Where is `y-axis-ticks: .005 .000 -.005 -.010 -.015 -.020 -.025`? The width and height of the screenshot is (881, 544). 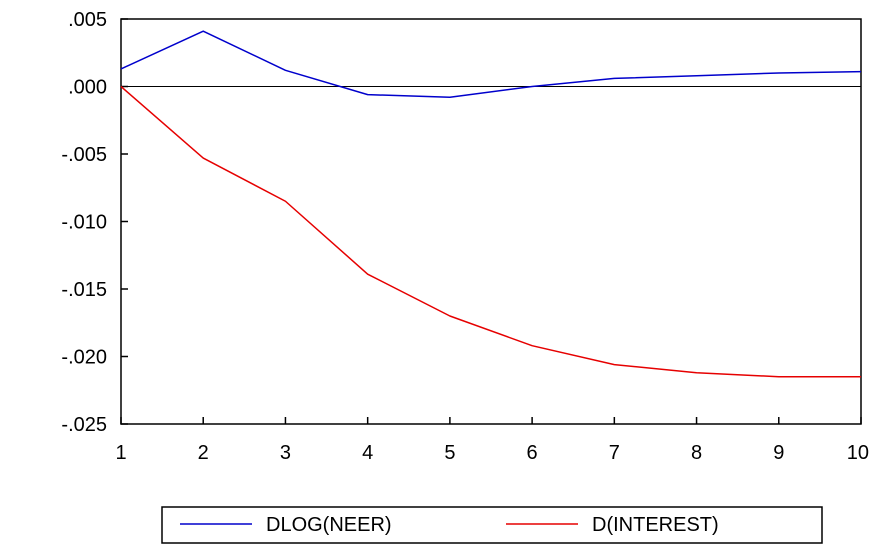 y-axis-ticks: .005 .000 -.005 -.010 -.015 -.020 -.025 is located at coordinates (94, 222).